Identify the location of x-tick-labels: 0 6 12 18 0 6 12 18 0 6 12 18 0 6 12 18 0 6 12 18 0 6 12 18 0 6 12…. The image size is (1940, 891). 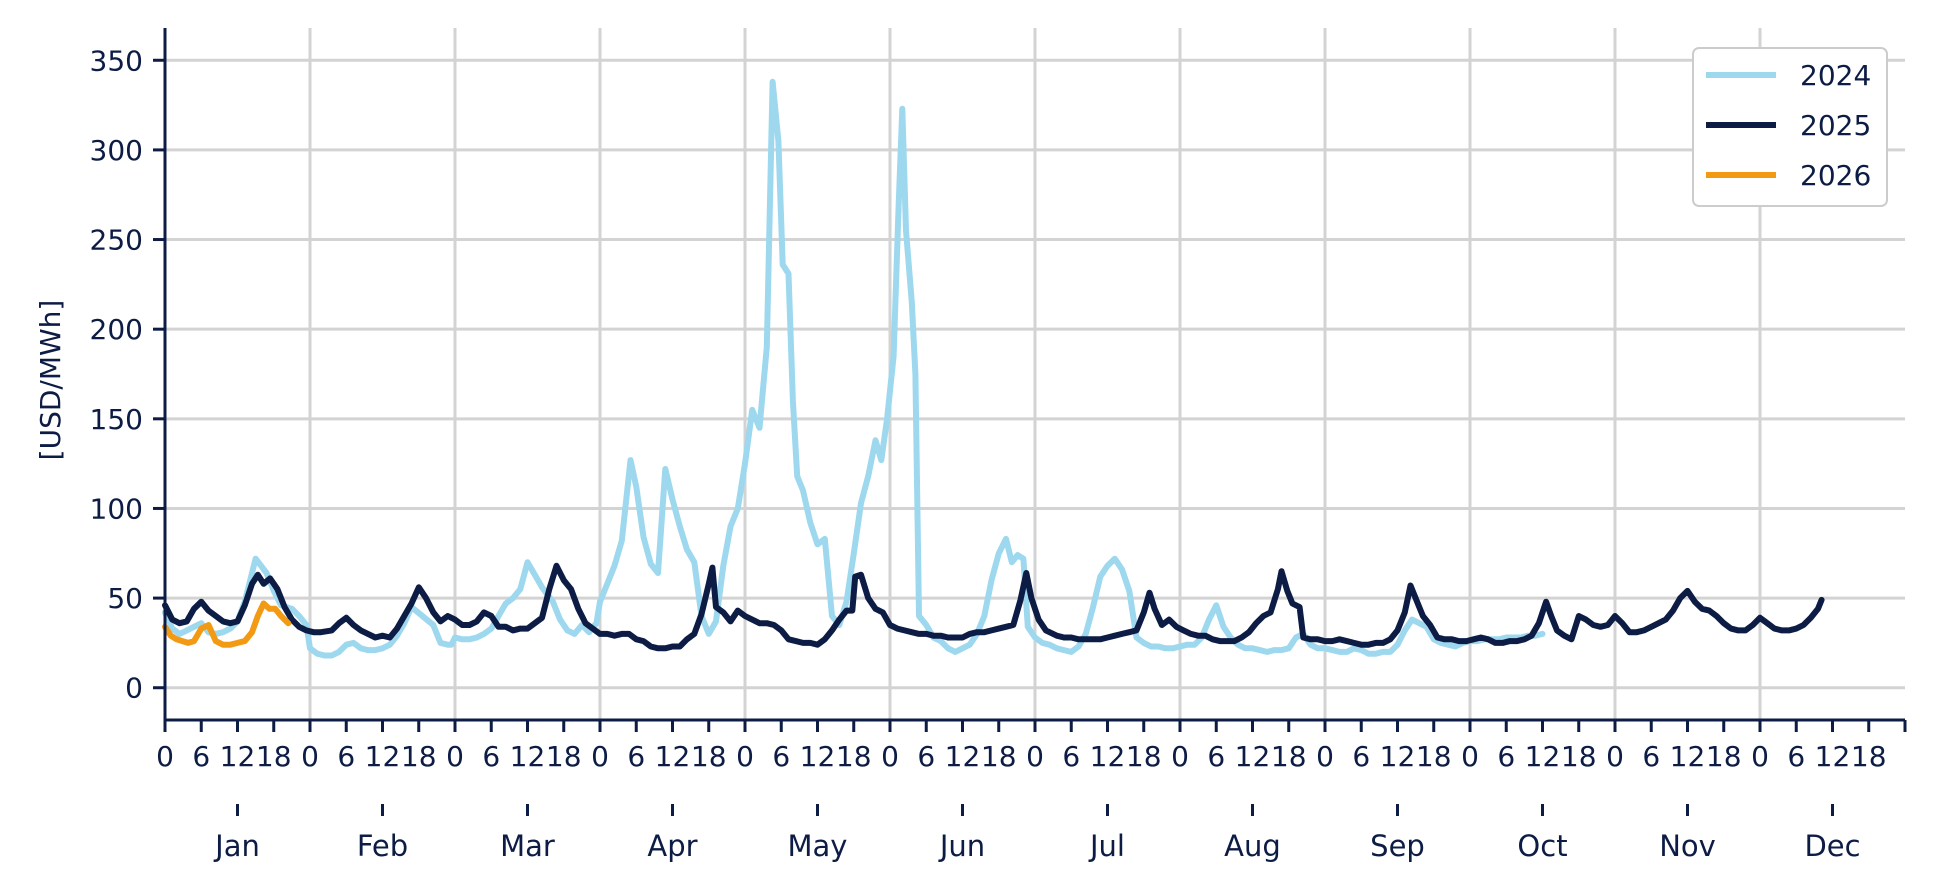
(1021, 756).